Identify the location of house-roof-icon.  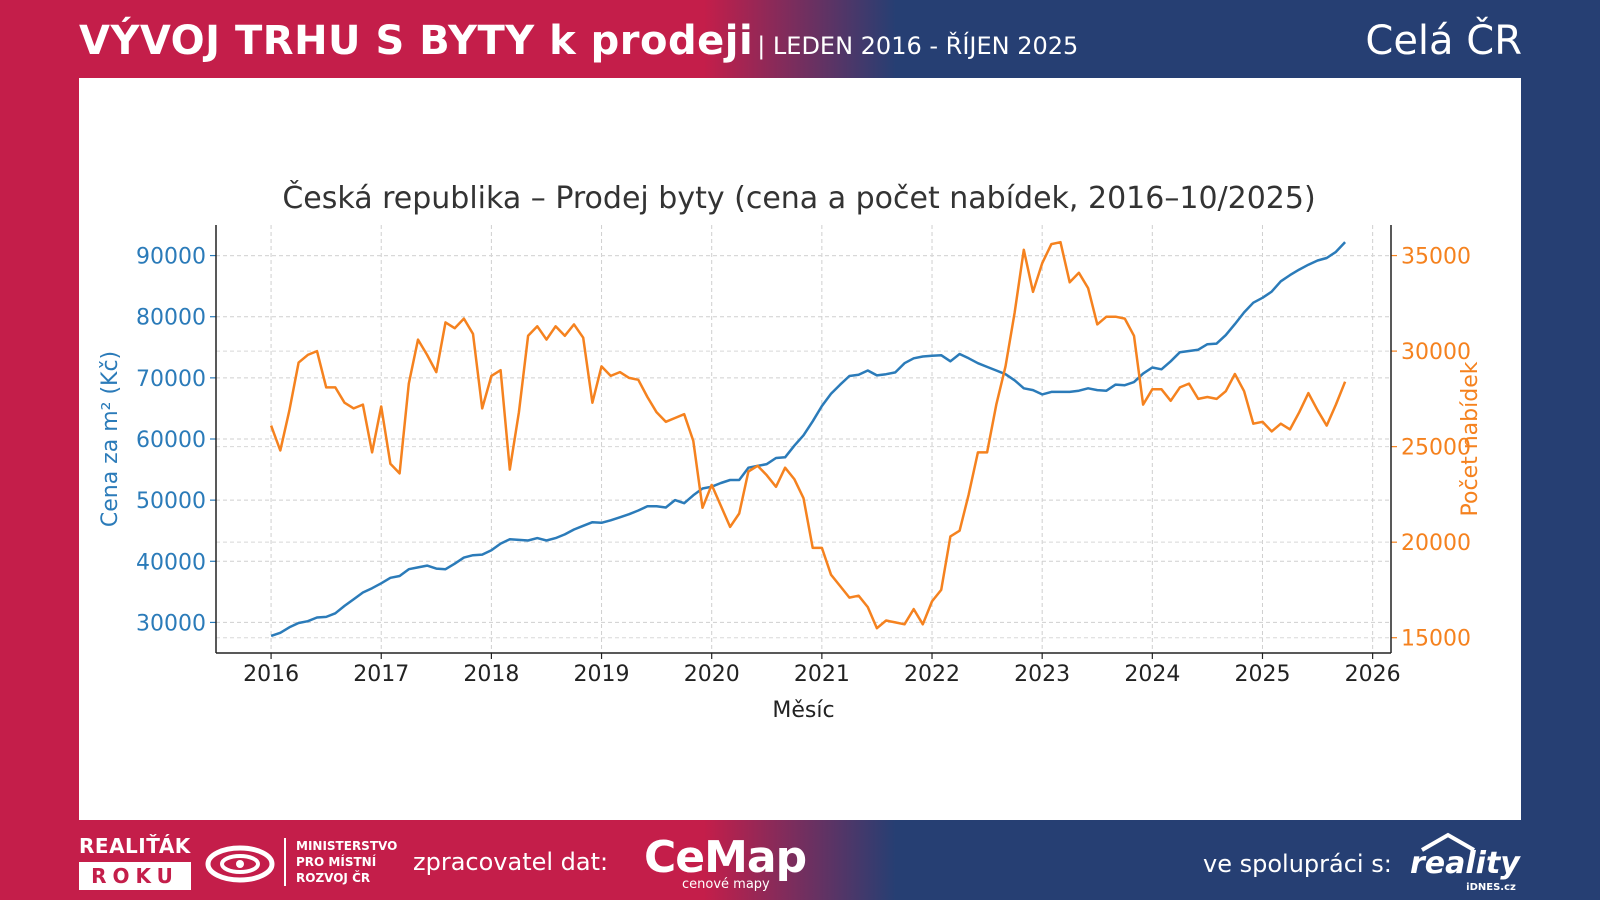
(1448, 842).